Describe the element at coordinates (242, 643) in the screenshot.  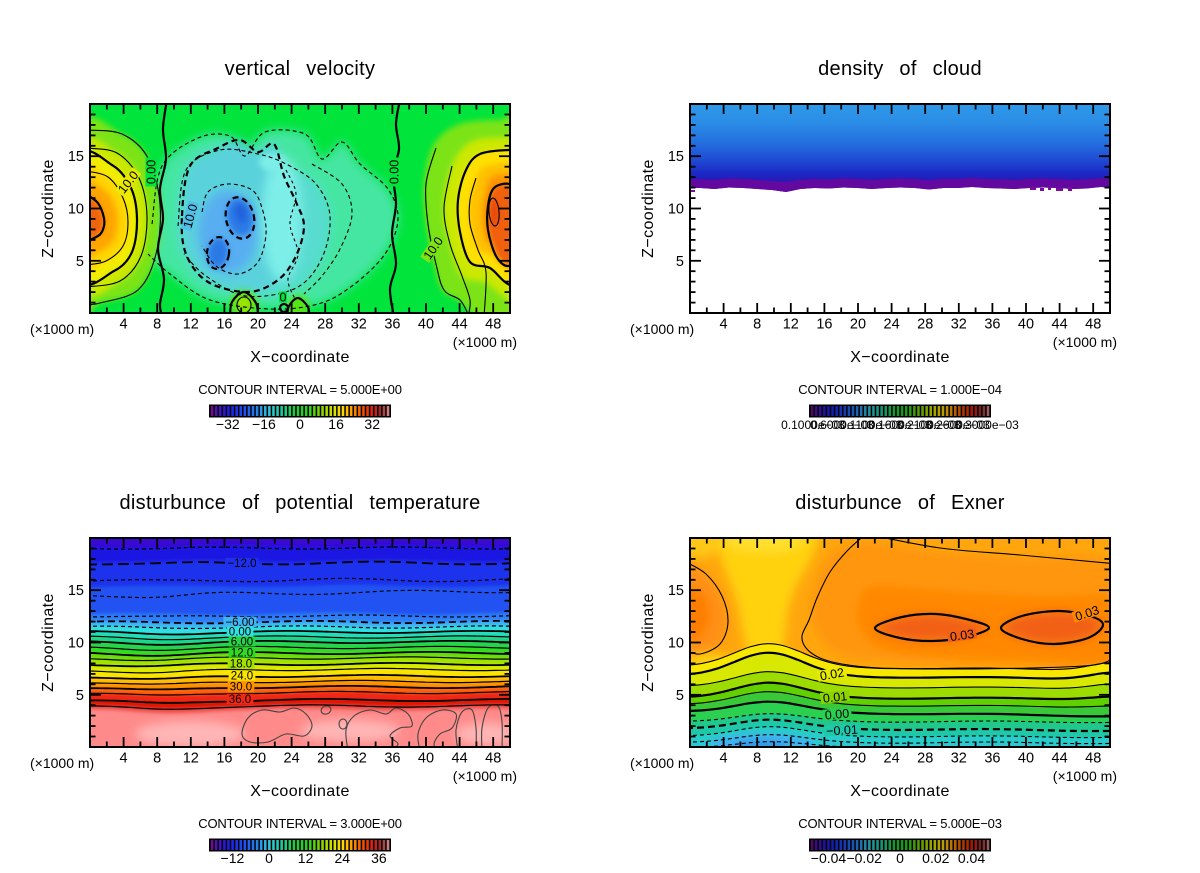
I see `svg-text: 6.00` at that location.